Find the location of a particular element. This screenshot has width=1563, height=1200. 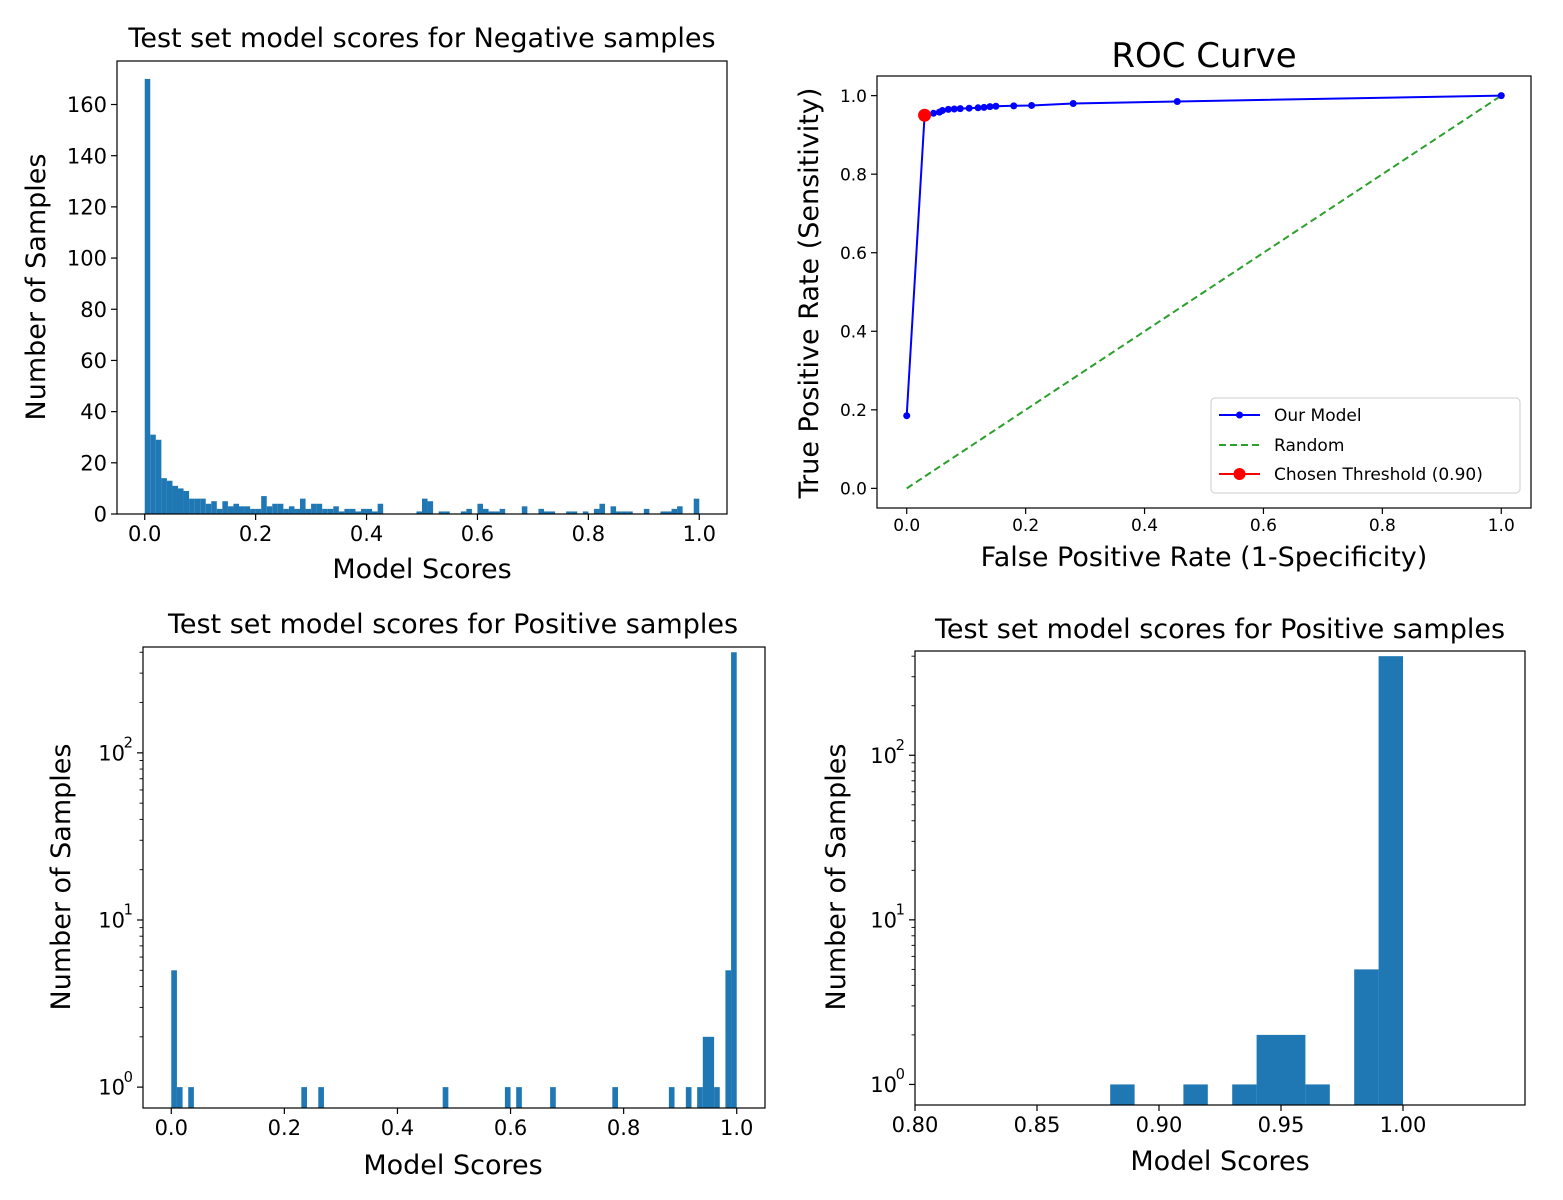

pos-bars is located at coordinates (454, 880).